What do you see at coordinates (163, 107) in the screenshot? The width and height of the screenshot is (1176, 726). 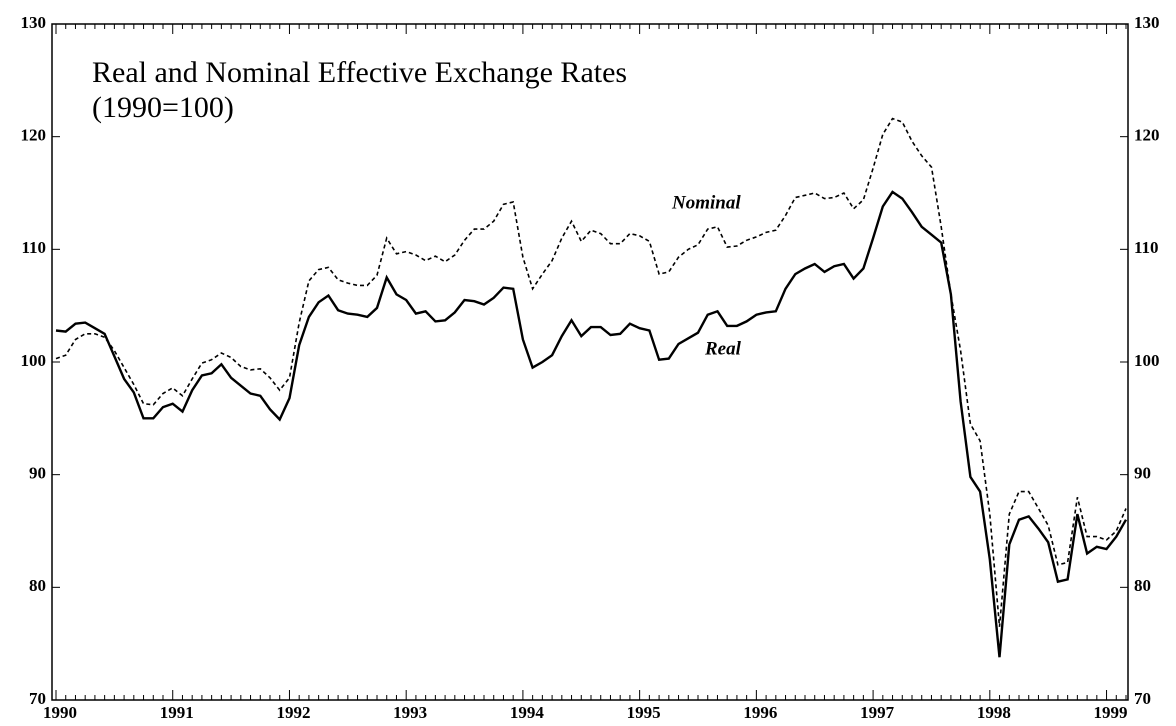 I see `chart-subtitle: (1990=100)` at bounding box center [163, 107].